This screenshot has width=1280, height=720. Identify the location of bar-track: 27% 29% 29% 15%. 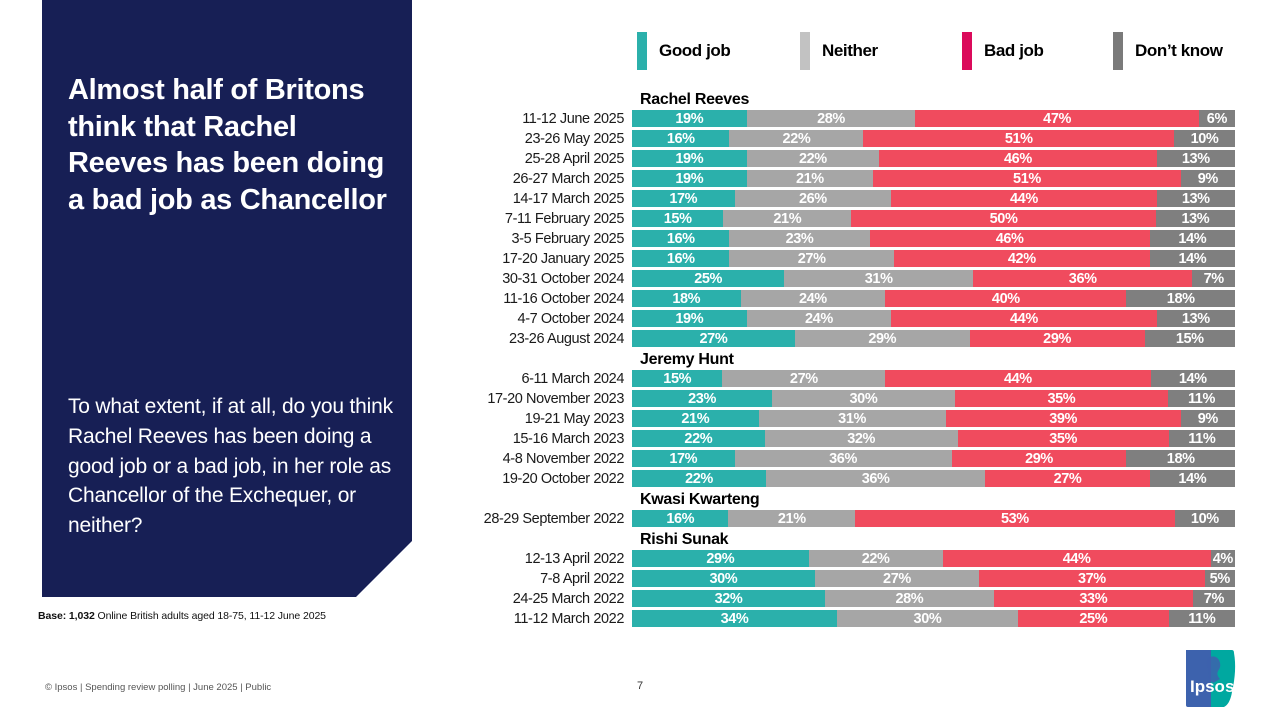
(933, 338).